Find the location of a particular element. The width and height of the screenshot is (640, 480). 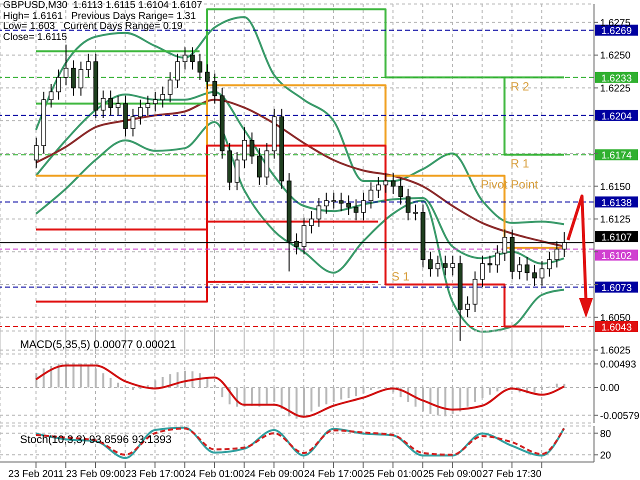

ref-line-label: 1.6043 is located at coordinates (616, 328).